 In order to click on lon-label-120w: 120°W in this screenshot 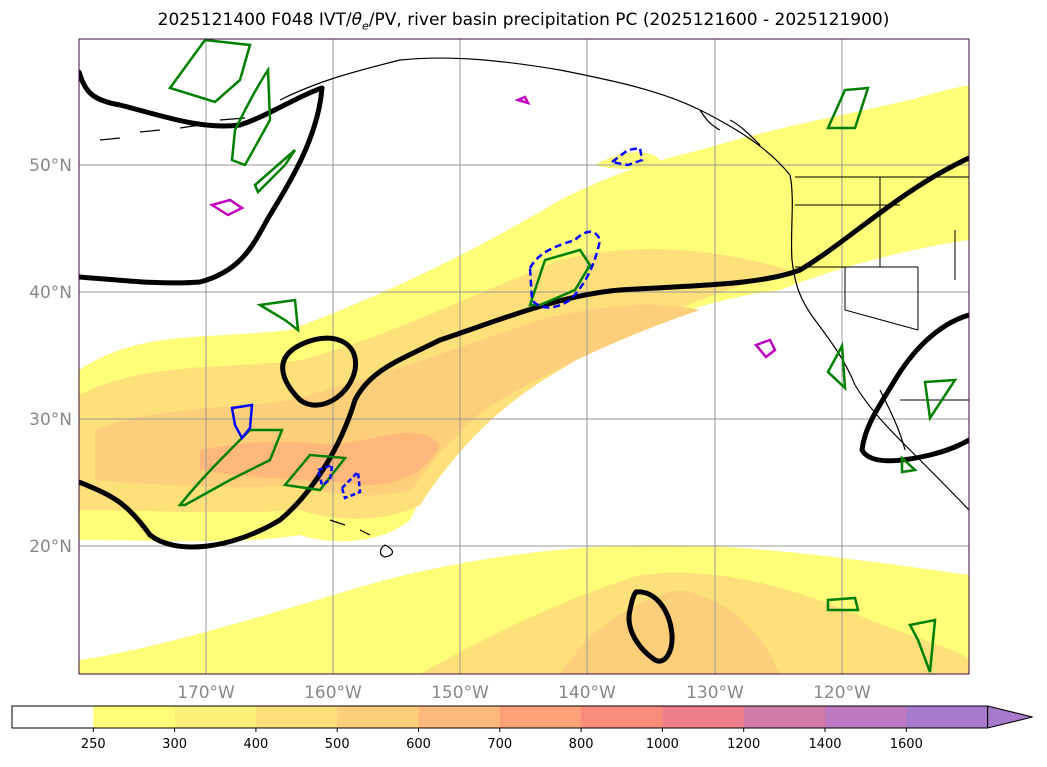, I will do `click(842, 693)`.